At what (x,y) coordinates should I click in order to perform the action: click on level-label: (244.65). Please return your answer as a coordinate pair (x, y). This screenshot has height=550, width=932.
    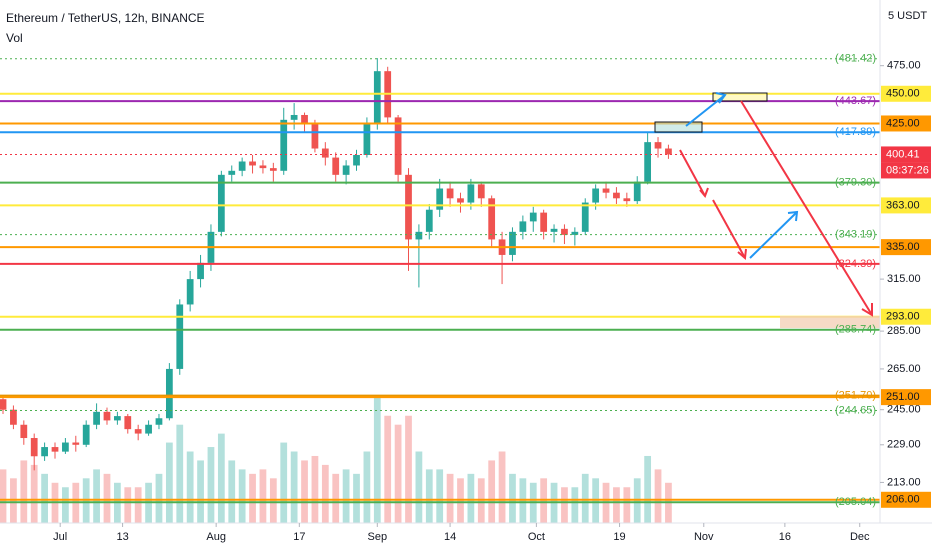
    Looking at the image, I should click on (855, 410).